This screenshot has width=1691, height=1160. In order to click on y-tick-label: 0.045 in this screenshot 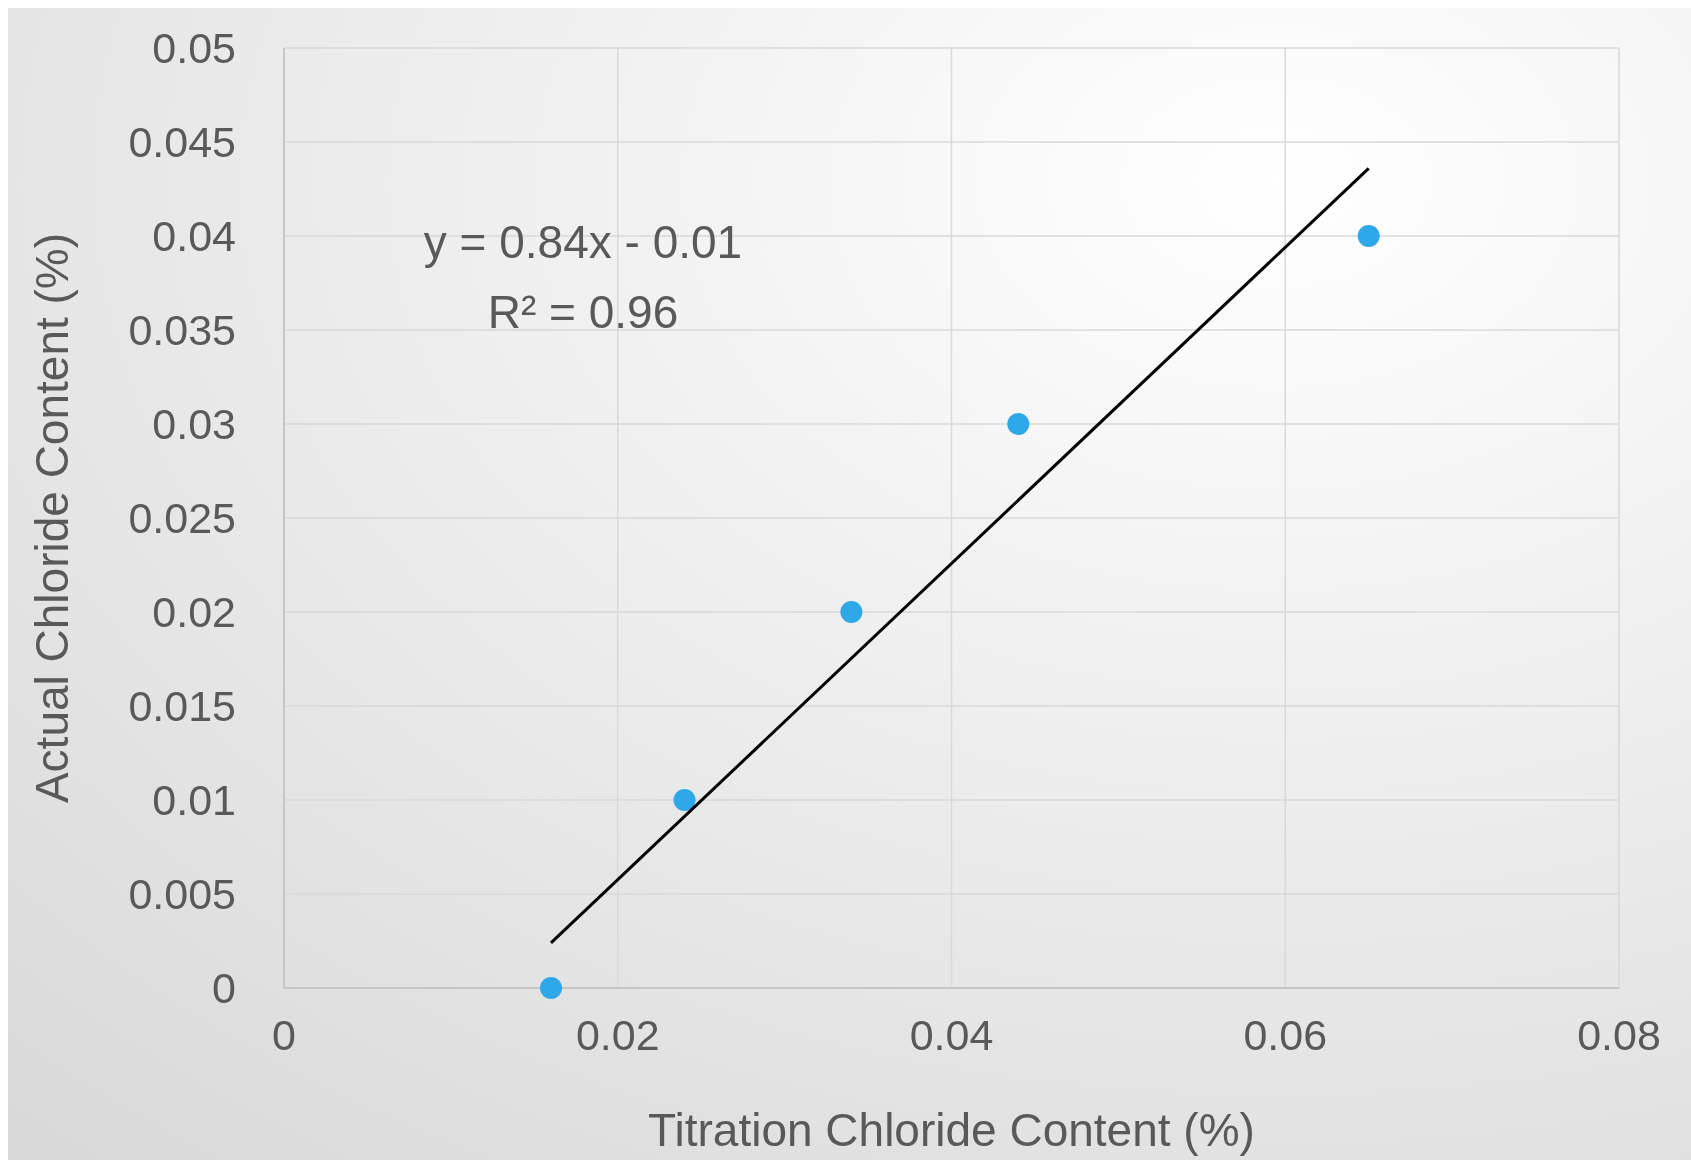, I will do `click(182, 142)`.